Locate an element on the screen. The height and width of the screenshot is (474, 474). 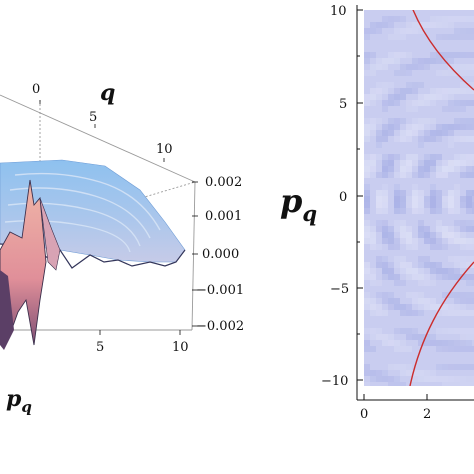
heatmap-y-ticks is located at coordinates (360, 195).